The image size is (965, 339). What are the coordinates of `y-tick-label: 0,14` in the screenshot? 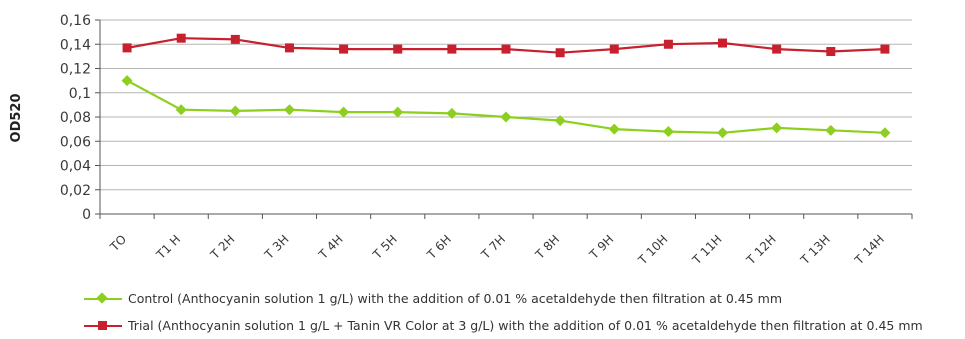 It's located at (75, 45).